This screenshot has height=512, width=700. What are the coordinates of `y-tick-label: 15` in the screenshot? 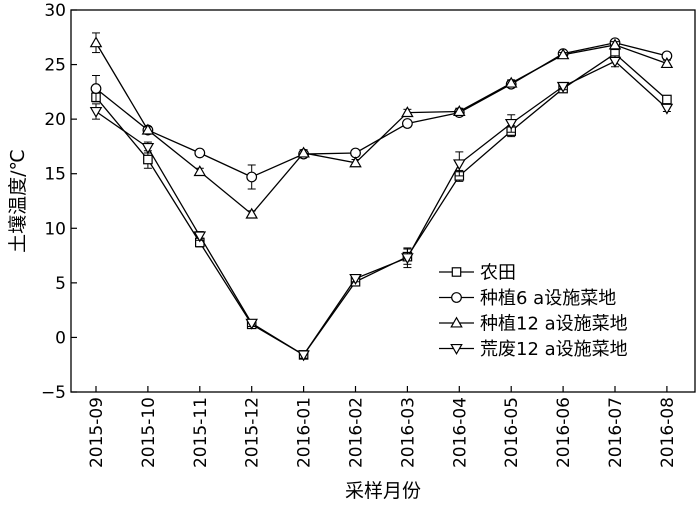 It's located at (55, 175).